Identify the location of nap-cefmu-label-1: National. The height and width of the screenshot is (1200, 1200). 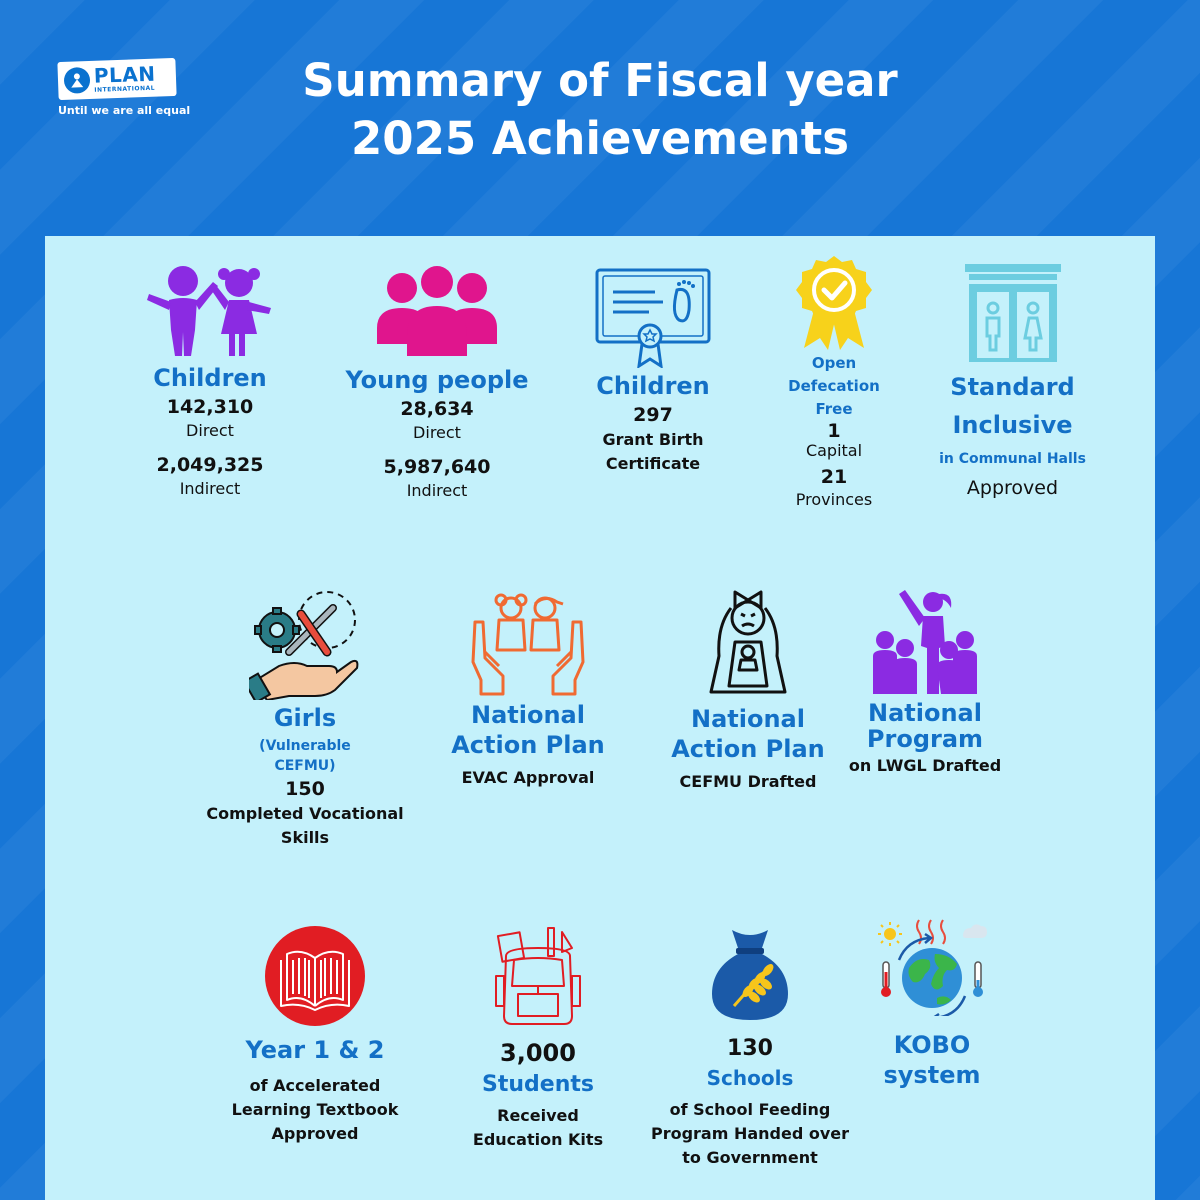
(748, 719).